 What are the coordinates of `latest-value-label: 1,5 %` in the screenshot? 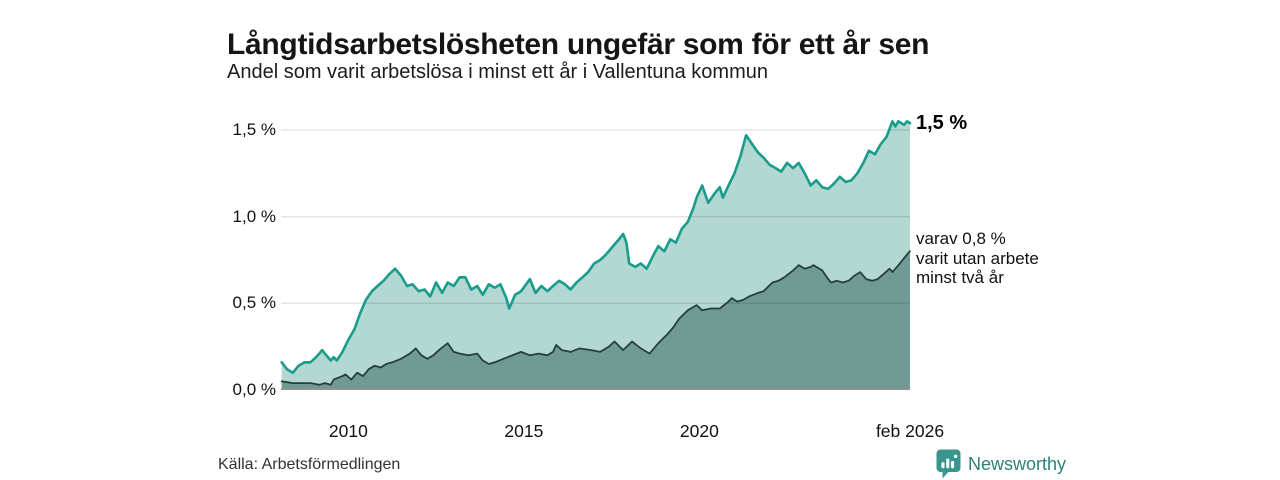 It's located at (942, 123).